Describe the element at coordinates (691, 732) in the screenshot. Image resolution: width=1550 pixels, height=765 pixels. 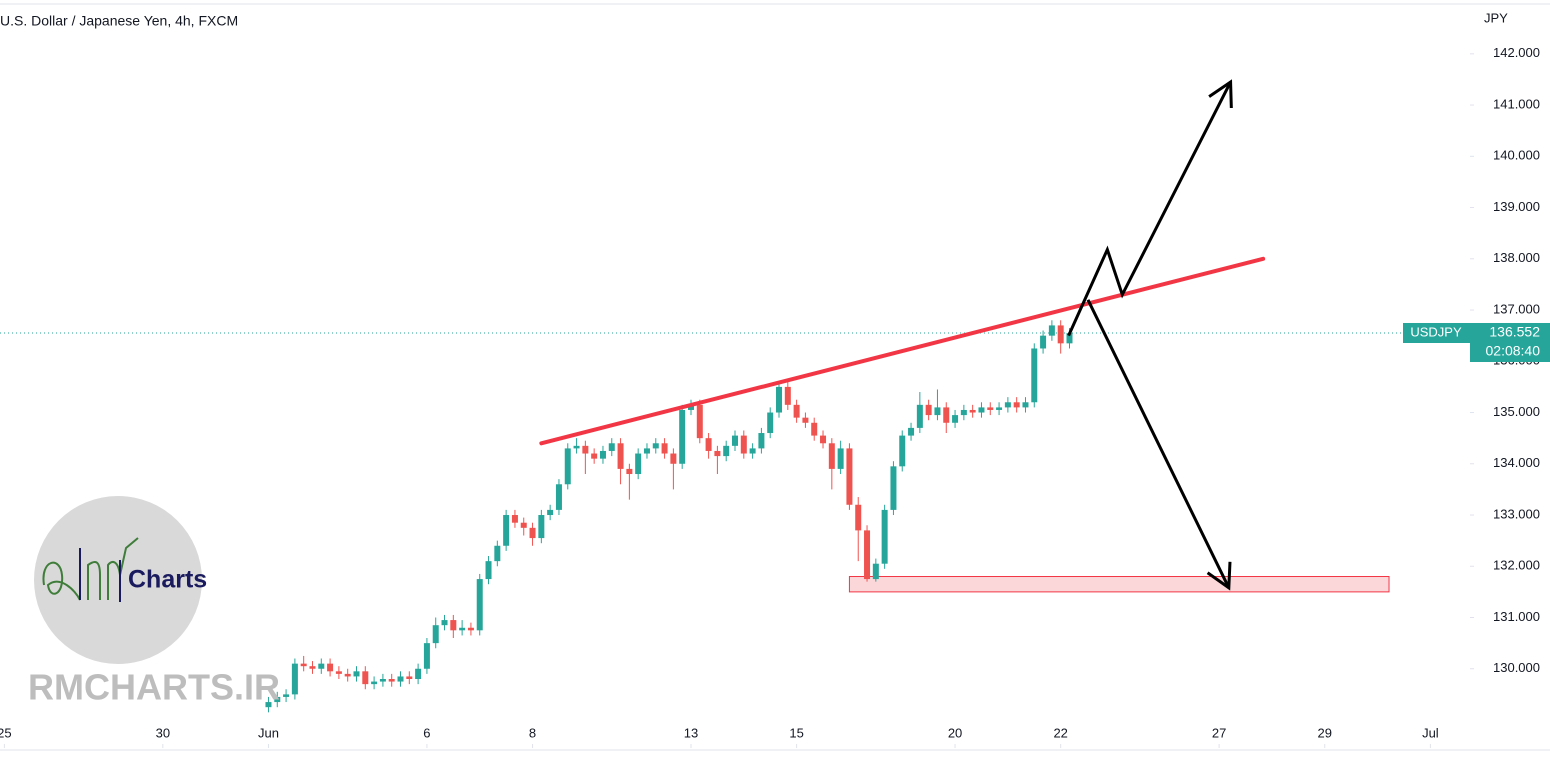
I see `x-tick-label: 13` at that location.